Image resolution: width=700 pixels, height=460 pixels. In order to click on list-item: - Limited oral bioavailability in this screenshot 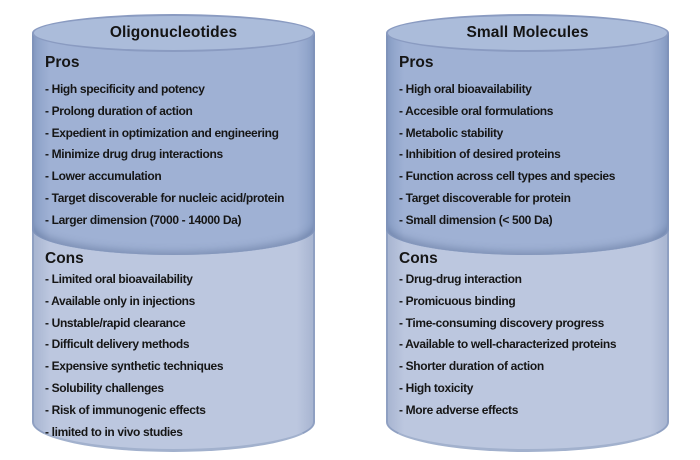, I will do `click(119, 279)`.